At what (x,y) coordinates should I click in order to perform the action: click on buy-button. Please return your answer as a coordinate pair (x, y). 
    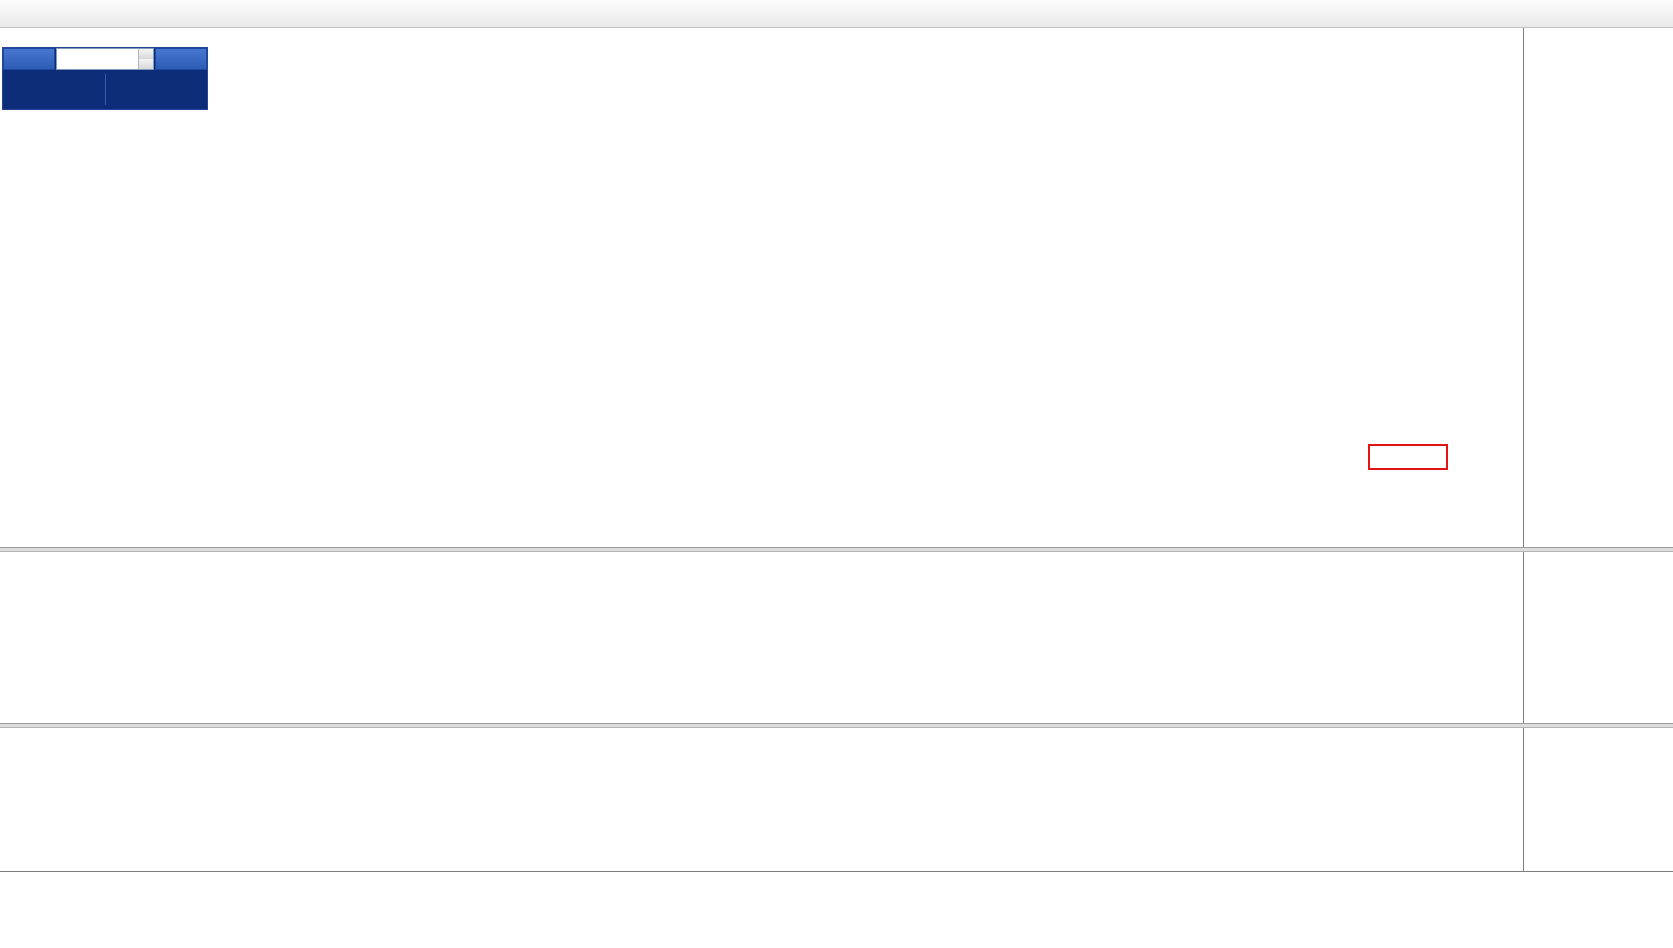
    Looking at the image, I should click on (181, 59).